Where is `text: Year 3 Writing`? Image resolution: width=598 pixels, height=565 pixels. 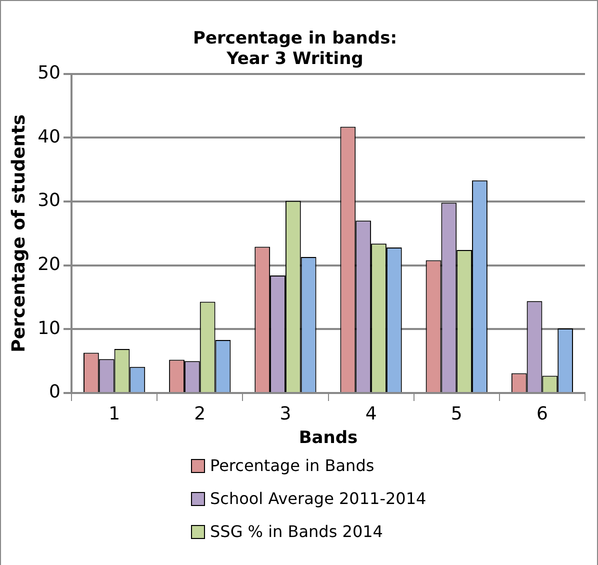
text: Year 3 Writing is located at coordinates (295, 59).